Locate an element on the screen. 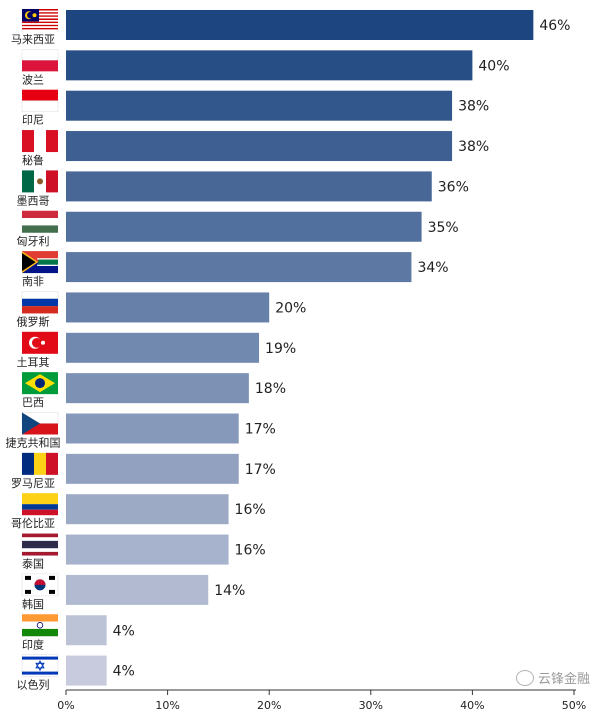  value-label-3: 38% is located at coordinates (473, 147).